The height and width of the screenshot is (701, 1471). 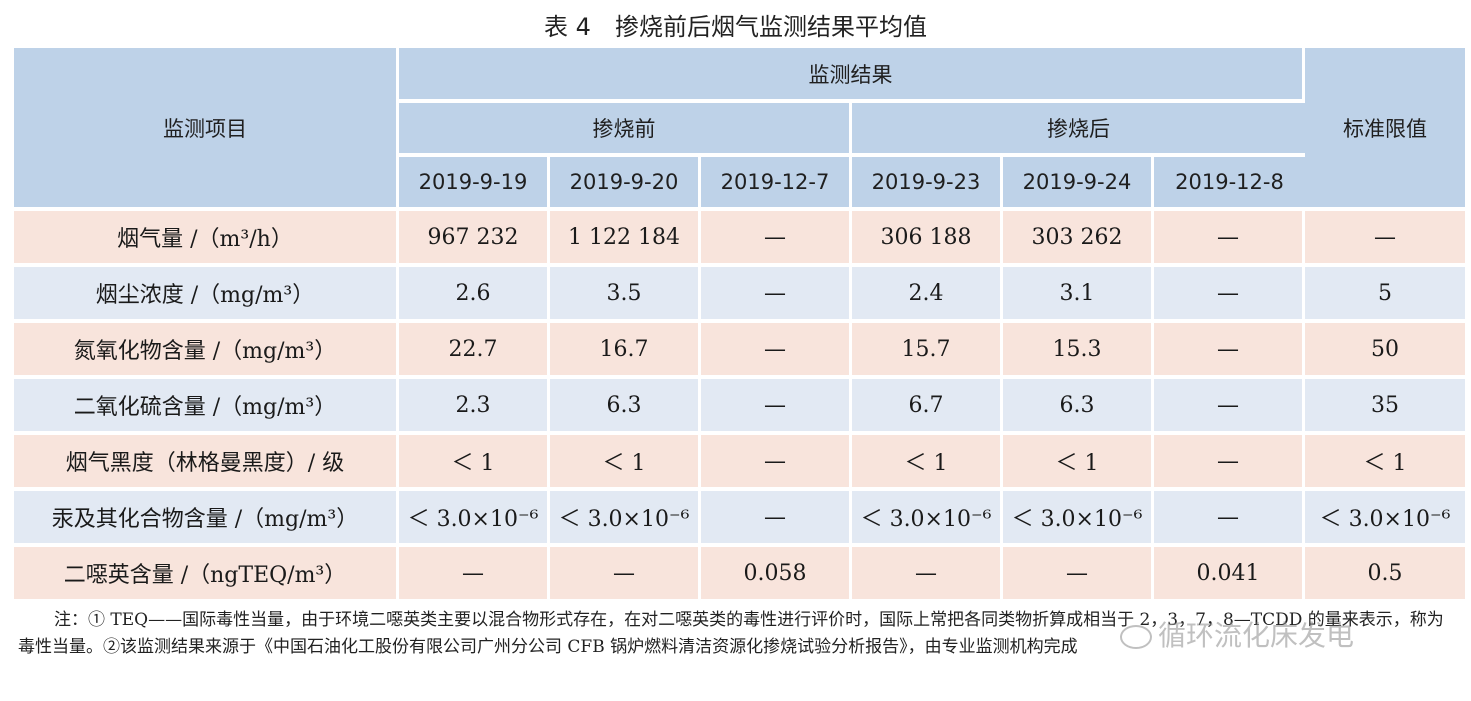 What do you see at coordinates (474, 295) in the screenshot?
I see `cell: 2.6` at bounding box center [474, 295].